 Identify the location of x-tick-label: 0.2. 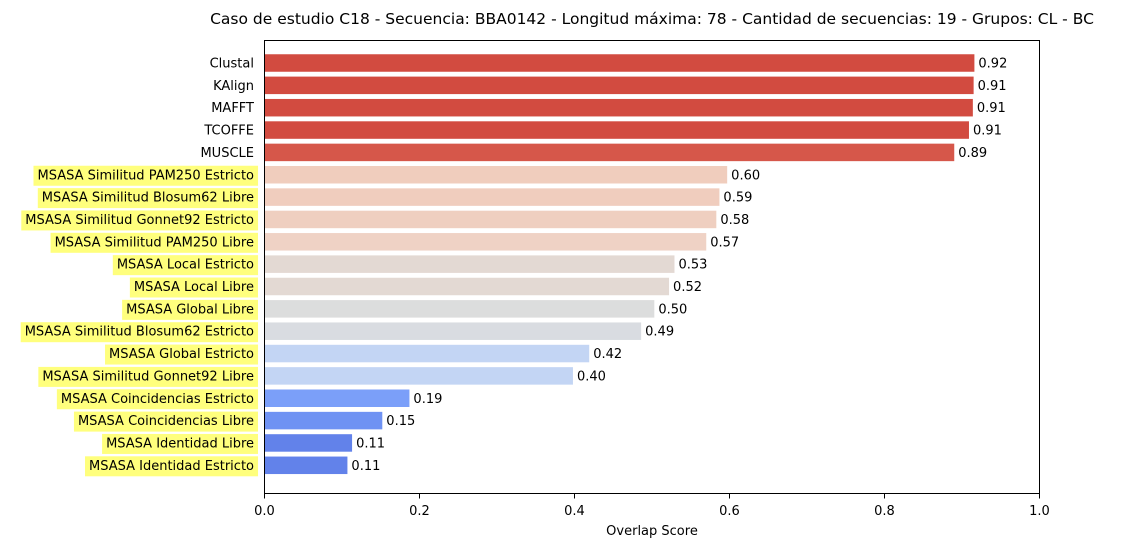
(419, 511).